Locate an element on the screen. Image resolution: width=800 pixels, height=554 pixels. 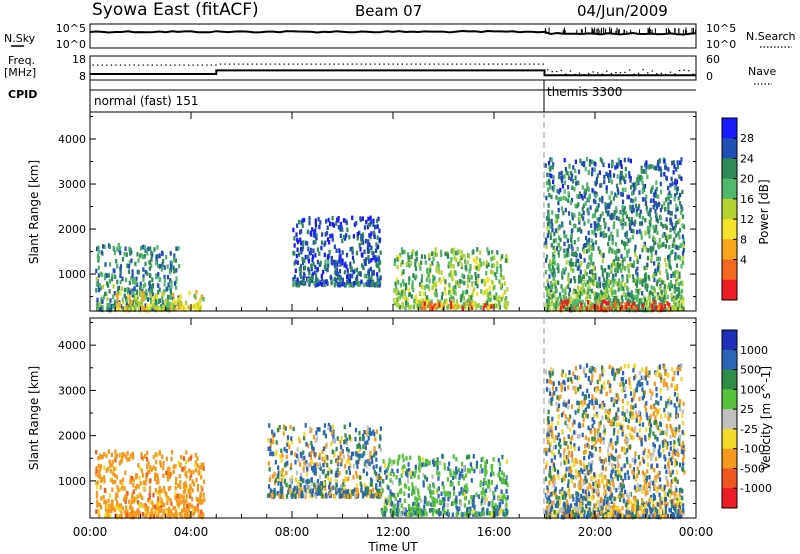
colorbar-tick-label: 24 is located at coordinates (747, 158).